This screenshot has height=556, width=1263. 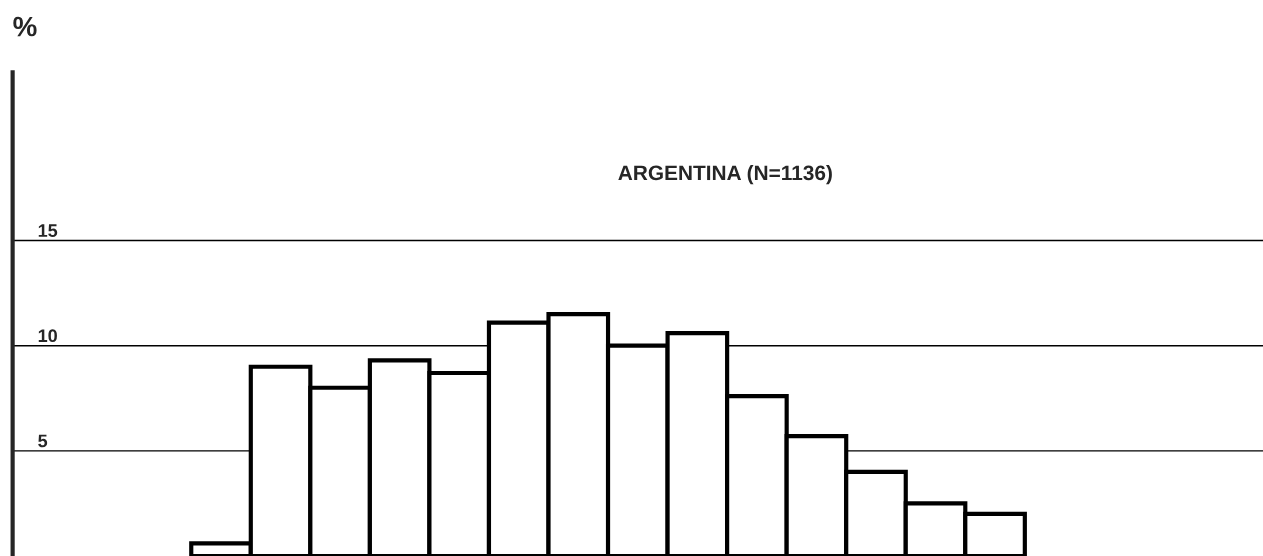 I want to click on y-tick-label: 15, so click(x=48, y=230).